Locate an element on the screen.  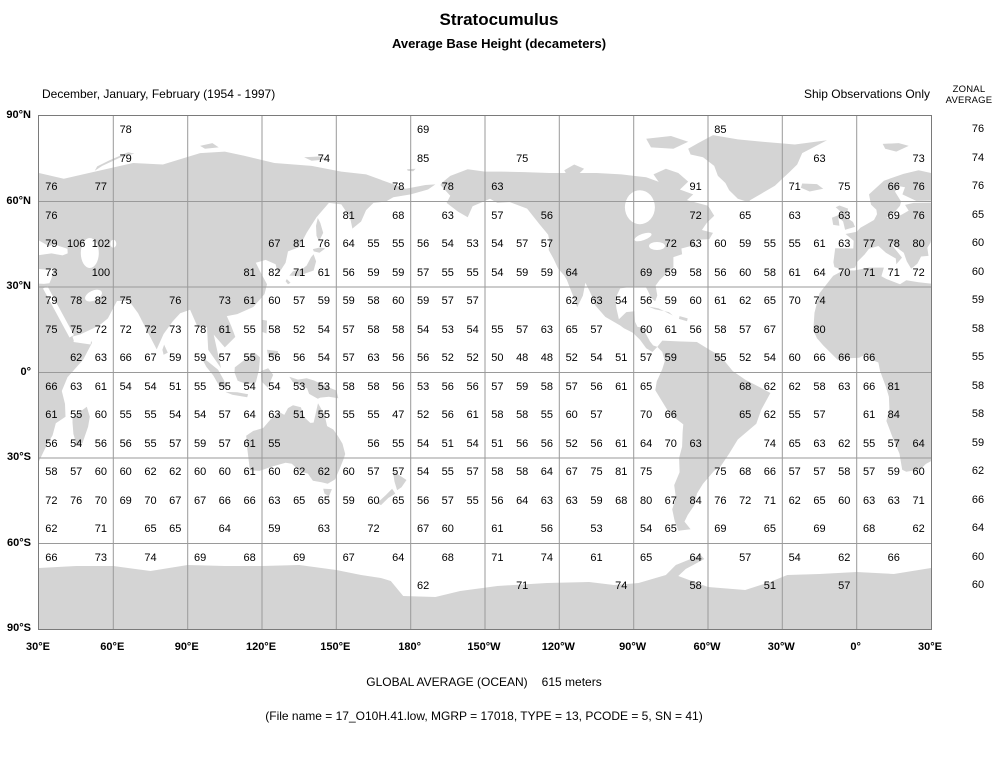
zonal-average-value: 58 is located at coordinates (978, 414).